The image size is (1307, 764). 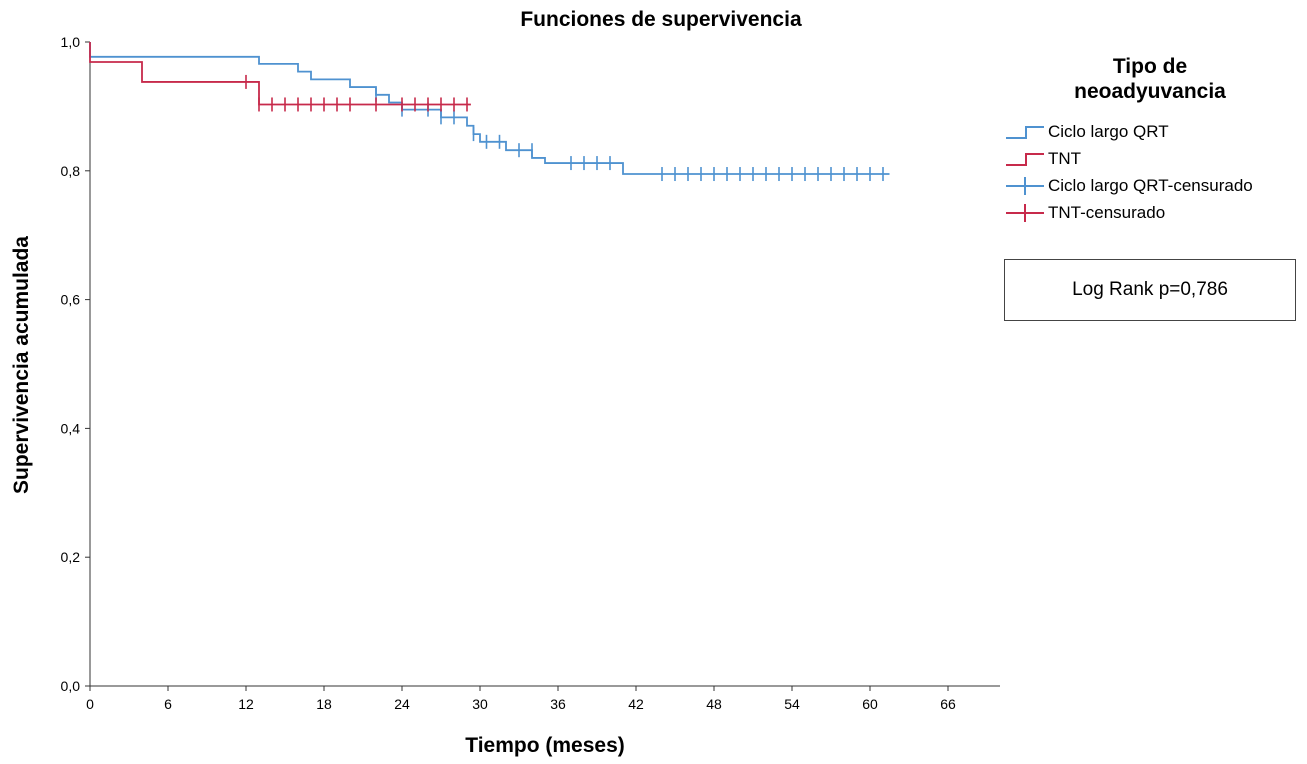 I want to click on legend-censor-blue-icon, so click(x=1025, y=185).